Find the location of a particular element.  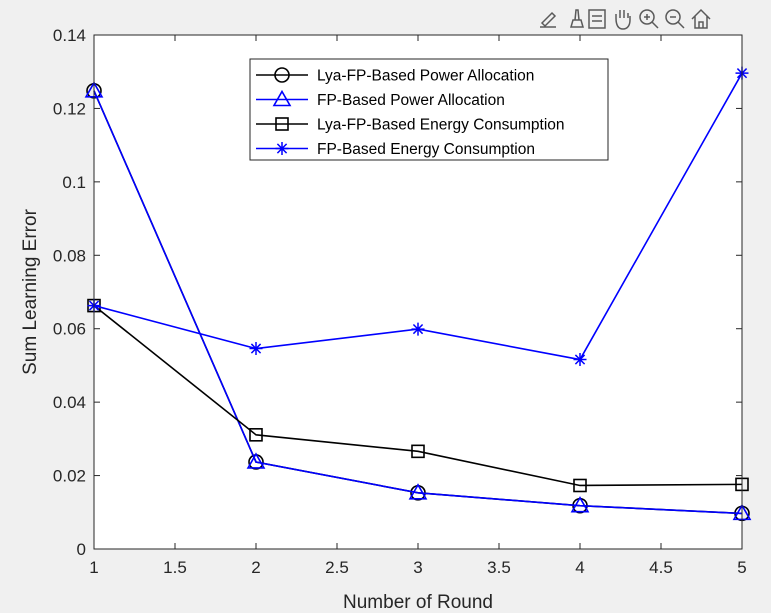

x-tick-label: 5 is located at coordinates (741, 567).